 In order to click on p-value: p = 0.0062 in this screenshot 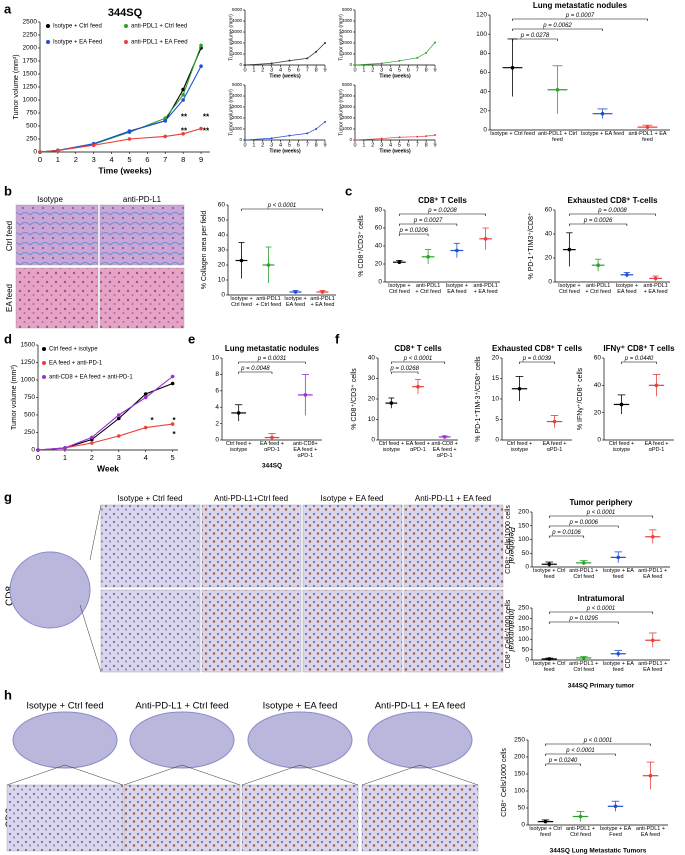, I will do `click(557, 26)`.